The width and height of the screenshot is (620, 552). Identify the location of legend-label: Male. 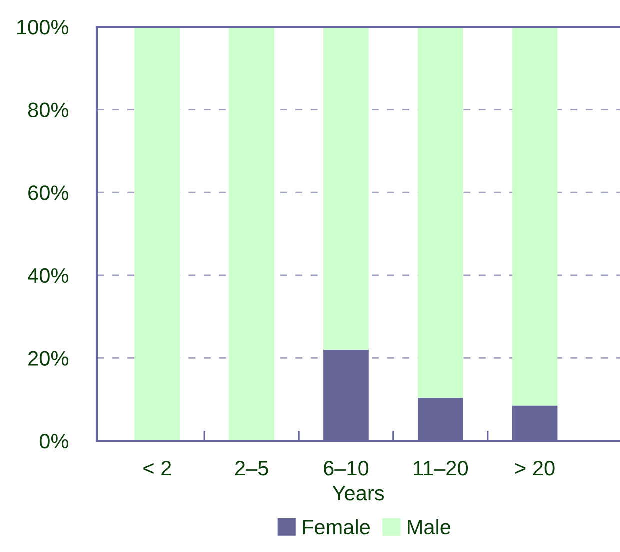
(429, 527).